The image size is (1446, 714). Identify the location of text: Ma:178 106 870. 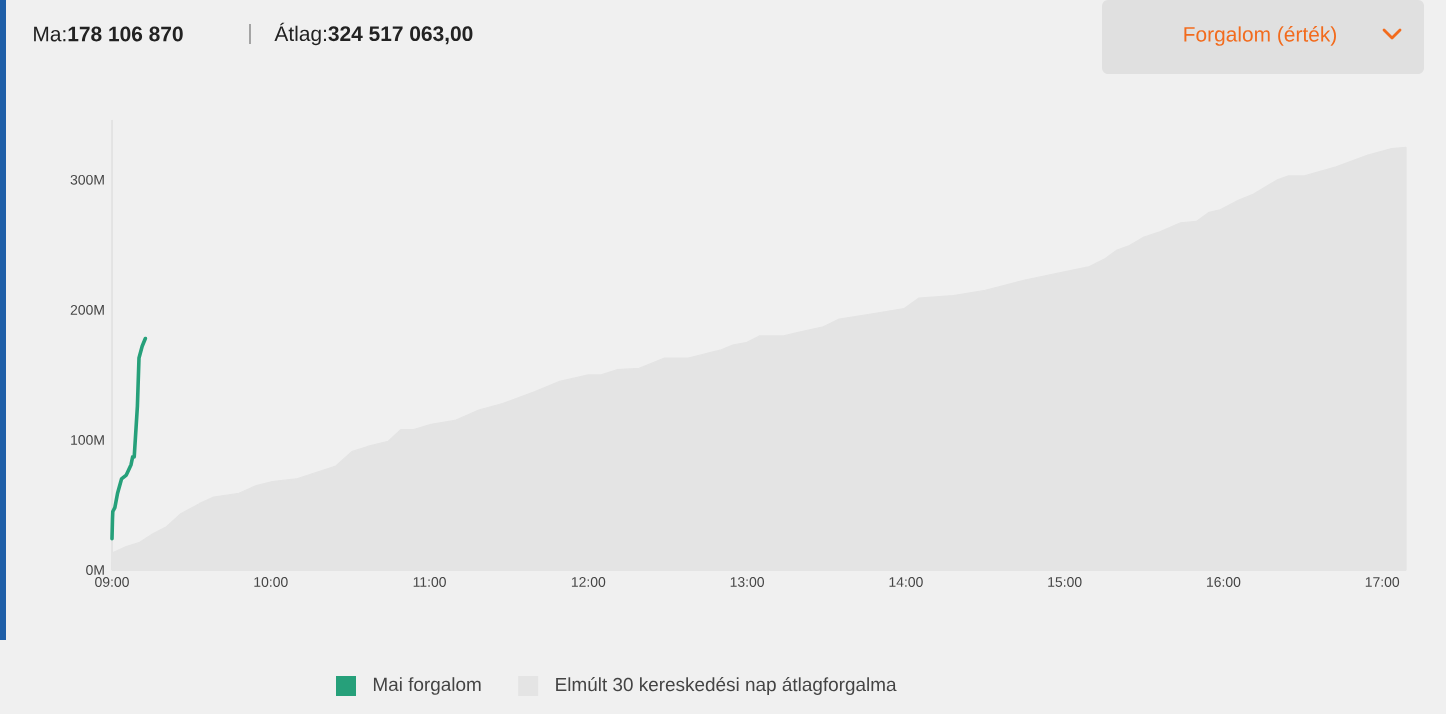
(108, 34).